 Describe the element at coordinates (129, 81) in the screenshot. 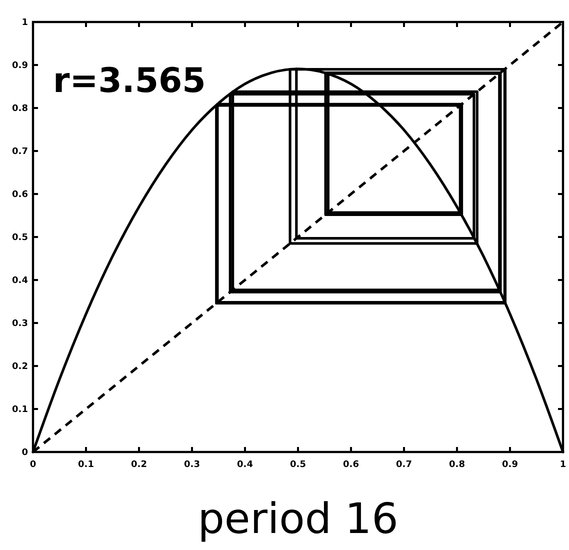

I see `annotation: r=3.565` at that location.